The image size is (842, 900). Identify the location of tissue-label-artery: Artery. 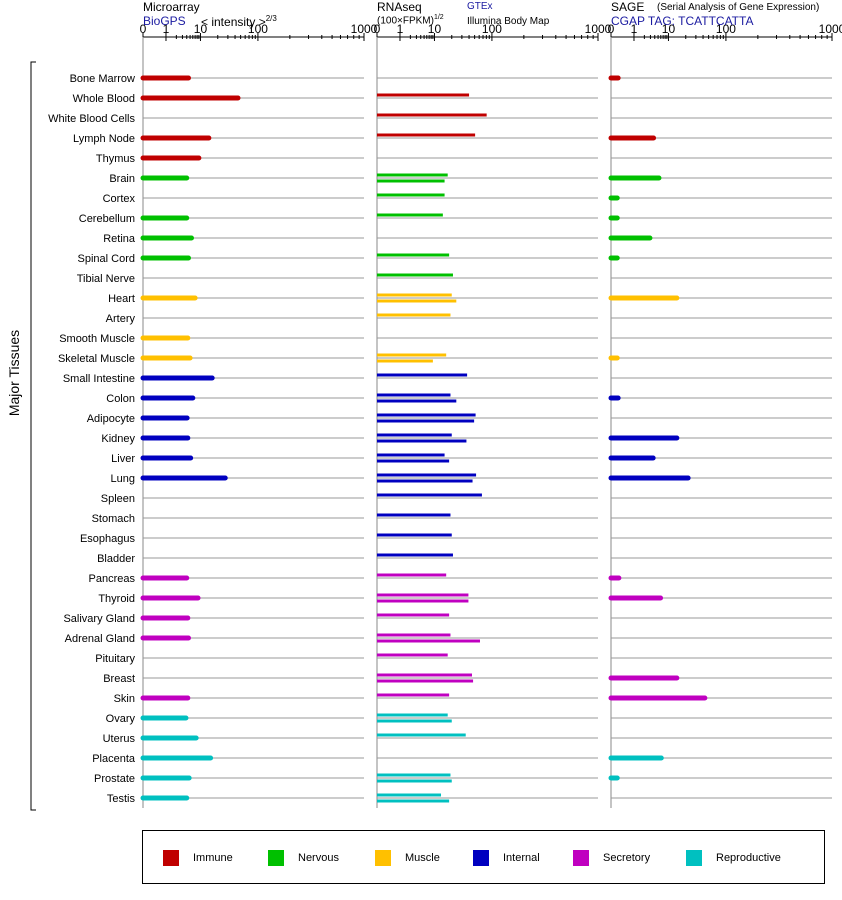
(121, 319).